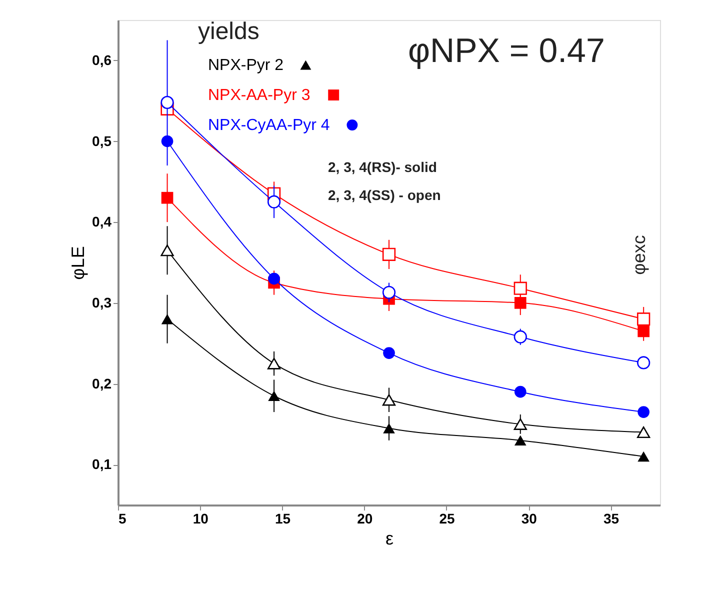 The width and height of the screenshot is (704, 589). I want to click on annotation: yields, so click(229, 31).